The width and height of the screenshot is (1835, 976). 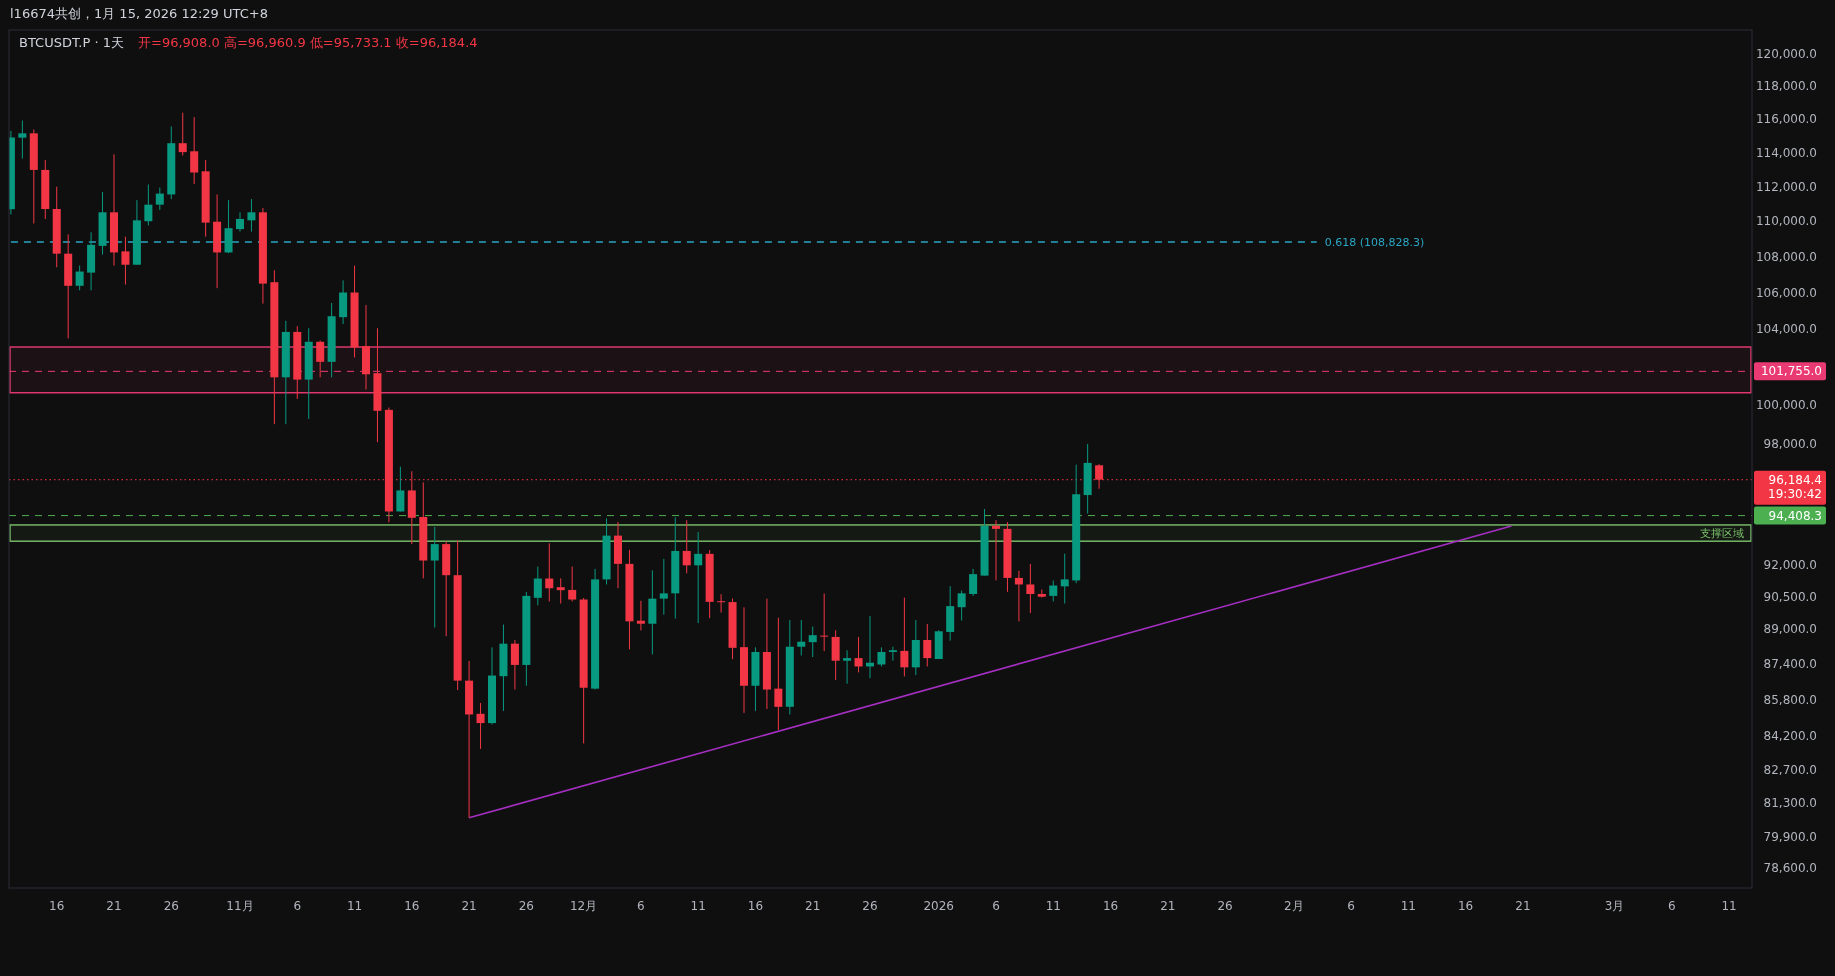 What do you see at coordinates (1786, 256) in the screenshot?
I see `y-tick-label: 108,000.0` at bounding box center [1786, 256].